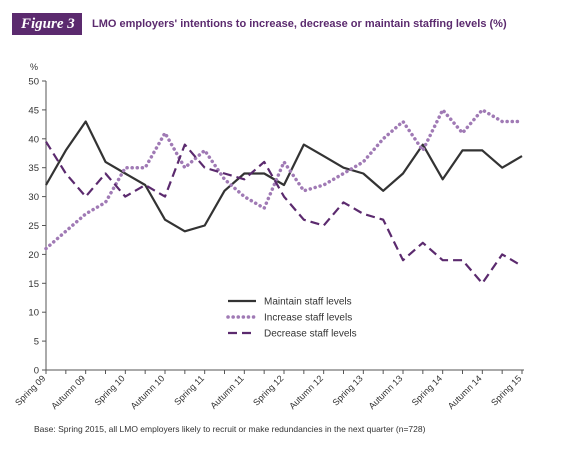  I want to click on x-tick-label: Spring 12, so click(268, 390).